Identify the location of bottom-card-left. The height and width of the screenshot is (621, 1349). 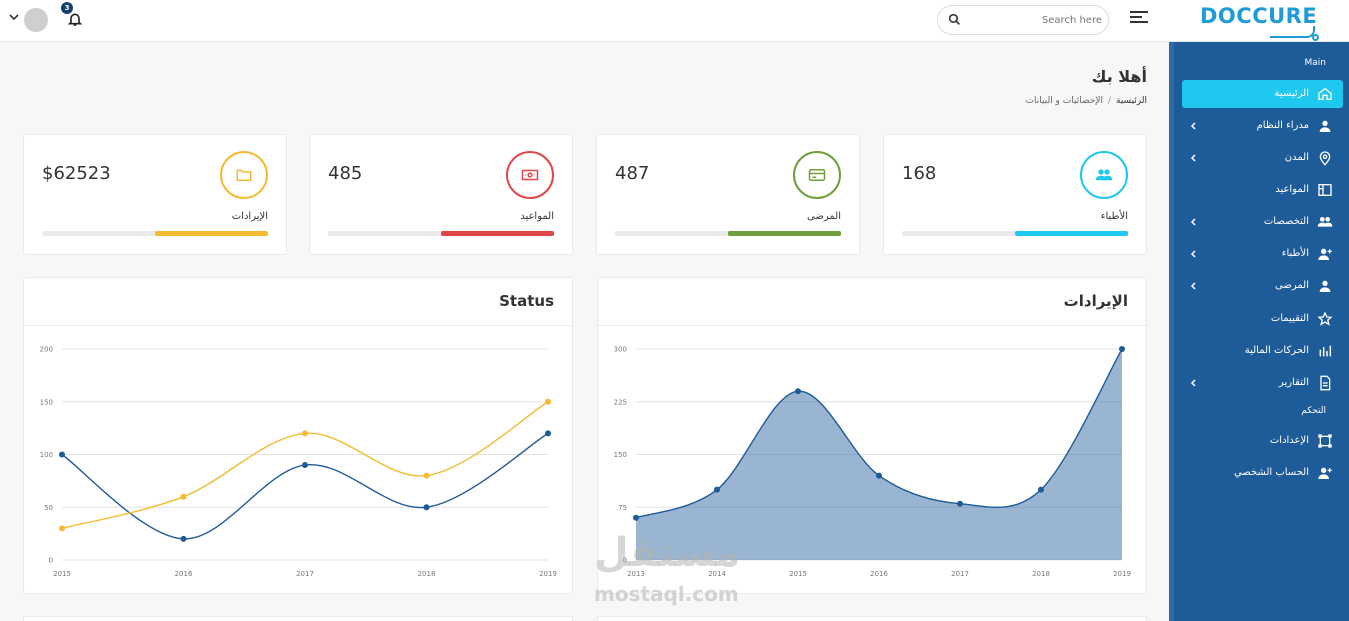
(298, 618).